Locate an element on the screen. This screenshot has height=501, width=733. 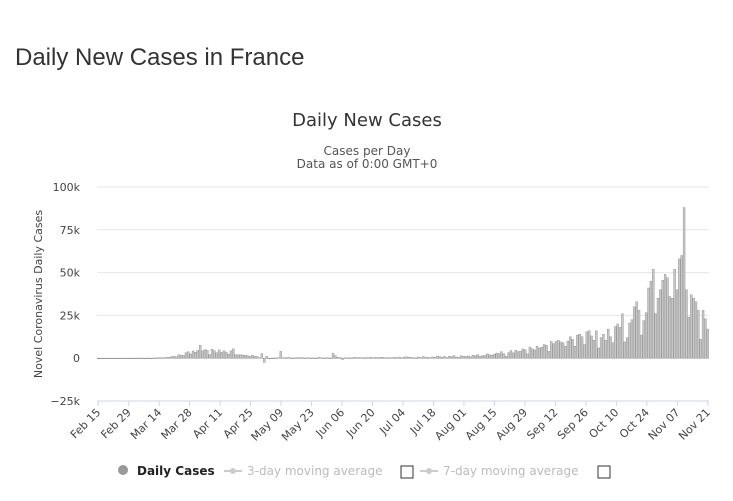
legend-item-7-day-average: 7-day moving average is located at coordinates (515, 471).